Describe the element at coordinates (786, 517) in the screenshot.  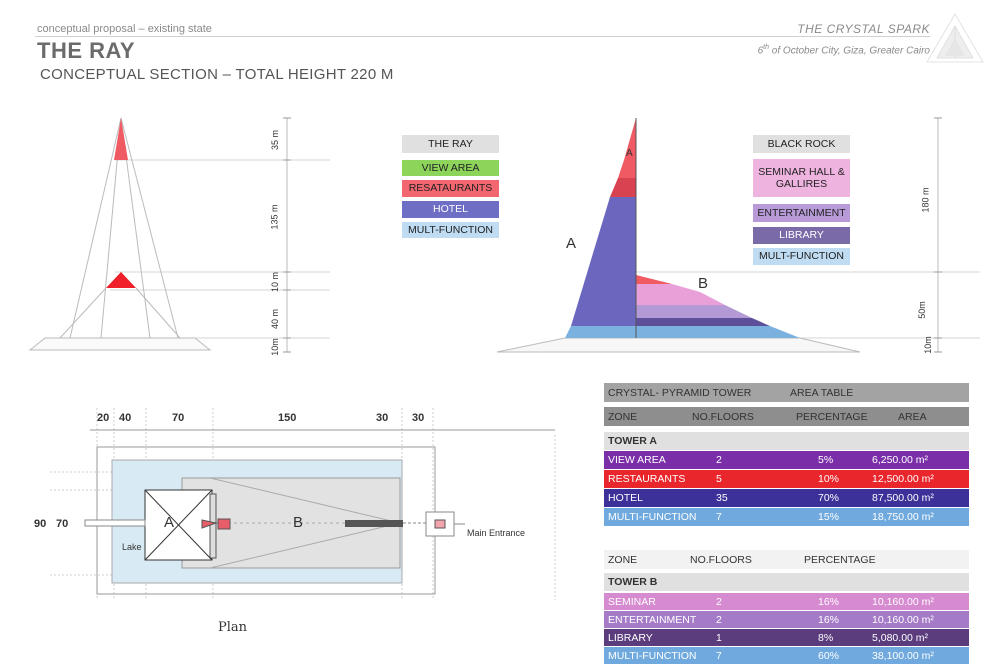
I see `table-row: MULTI-FUNCTION 7 15% 18,750.00 m²` at that location.